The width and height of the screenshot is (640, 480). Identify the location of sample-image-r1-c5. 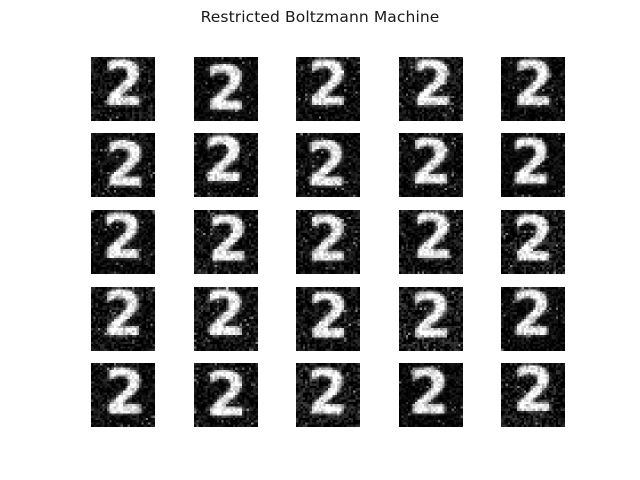
(533, 89).